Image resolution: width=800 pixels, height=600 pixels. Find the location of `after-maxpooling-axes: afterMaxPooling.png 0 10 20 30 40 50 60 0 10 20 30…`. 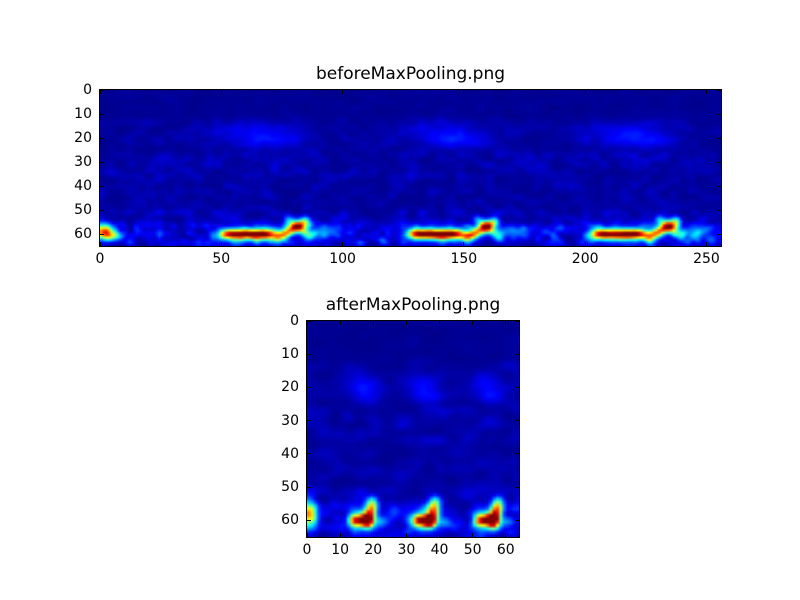

after-maxpooling-axes: afterMaxPooling.png 0 10 20 30 40 50 60 0 10 20 30… is located at coordinates (400, 426).